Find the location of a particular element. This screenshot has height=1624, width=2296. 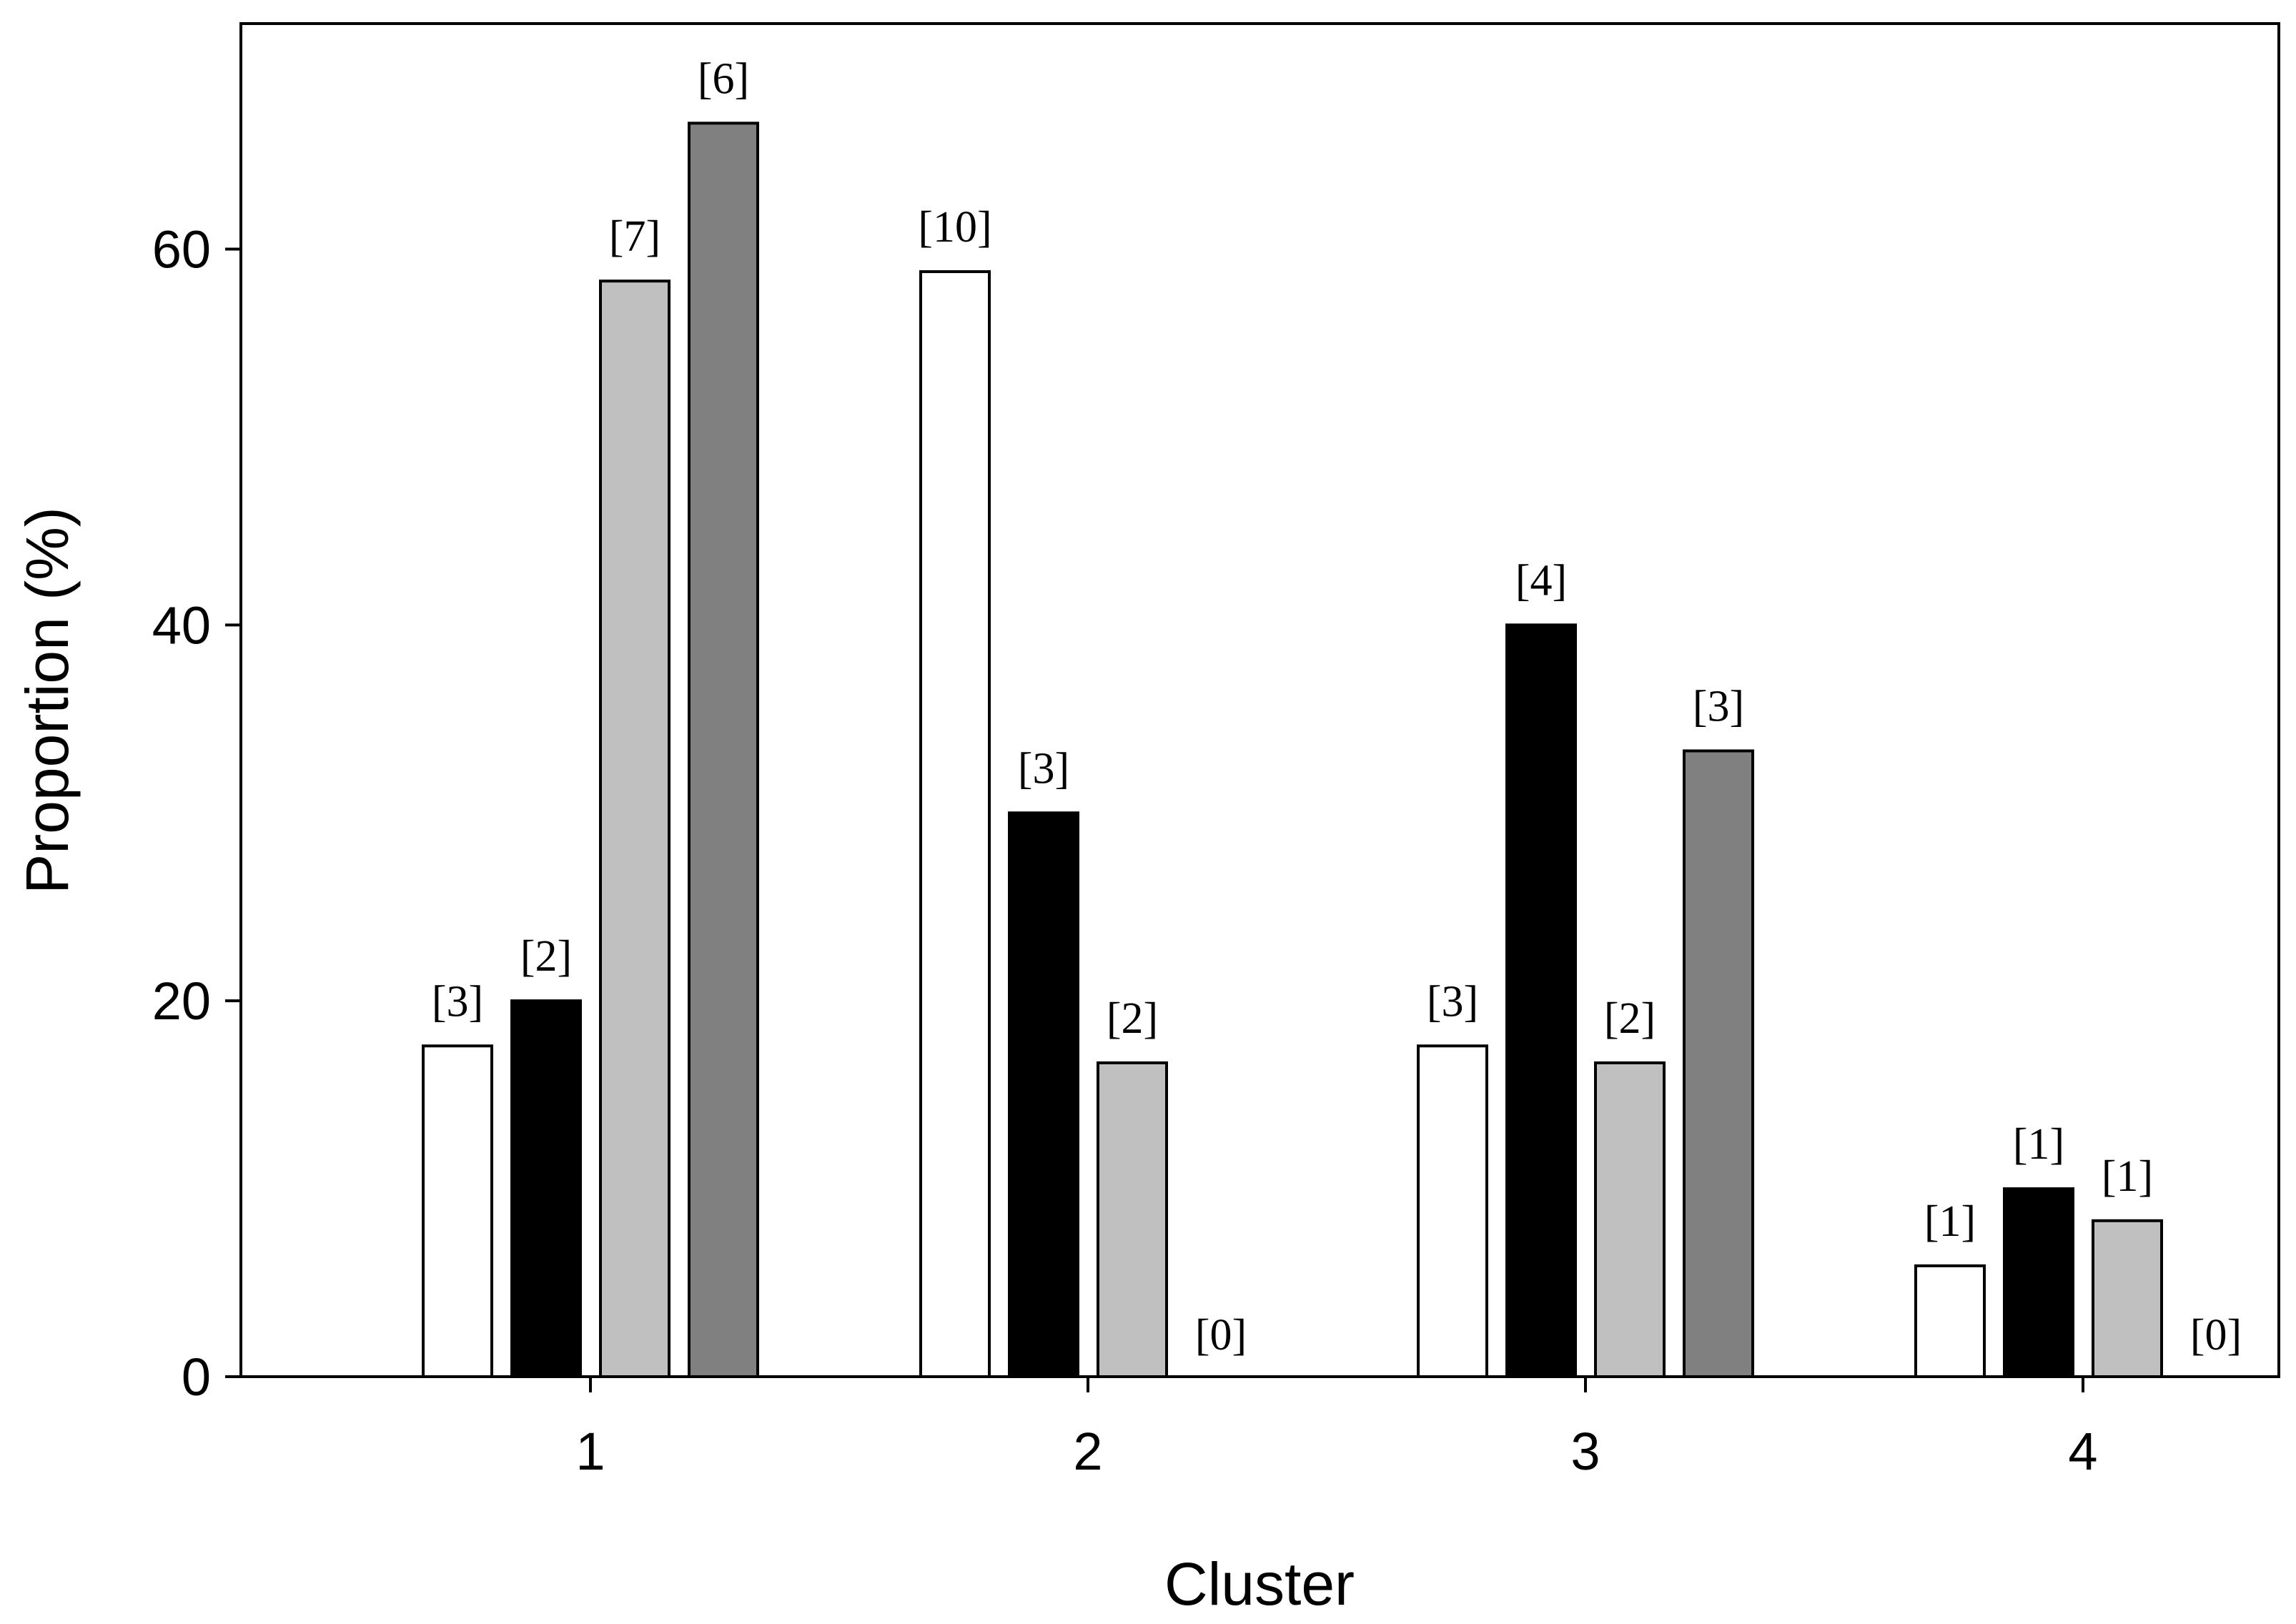

y-tick-label: 20 is located at coordinates (181, 1001).